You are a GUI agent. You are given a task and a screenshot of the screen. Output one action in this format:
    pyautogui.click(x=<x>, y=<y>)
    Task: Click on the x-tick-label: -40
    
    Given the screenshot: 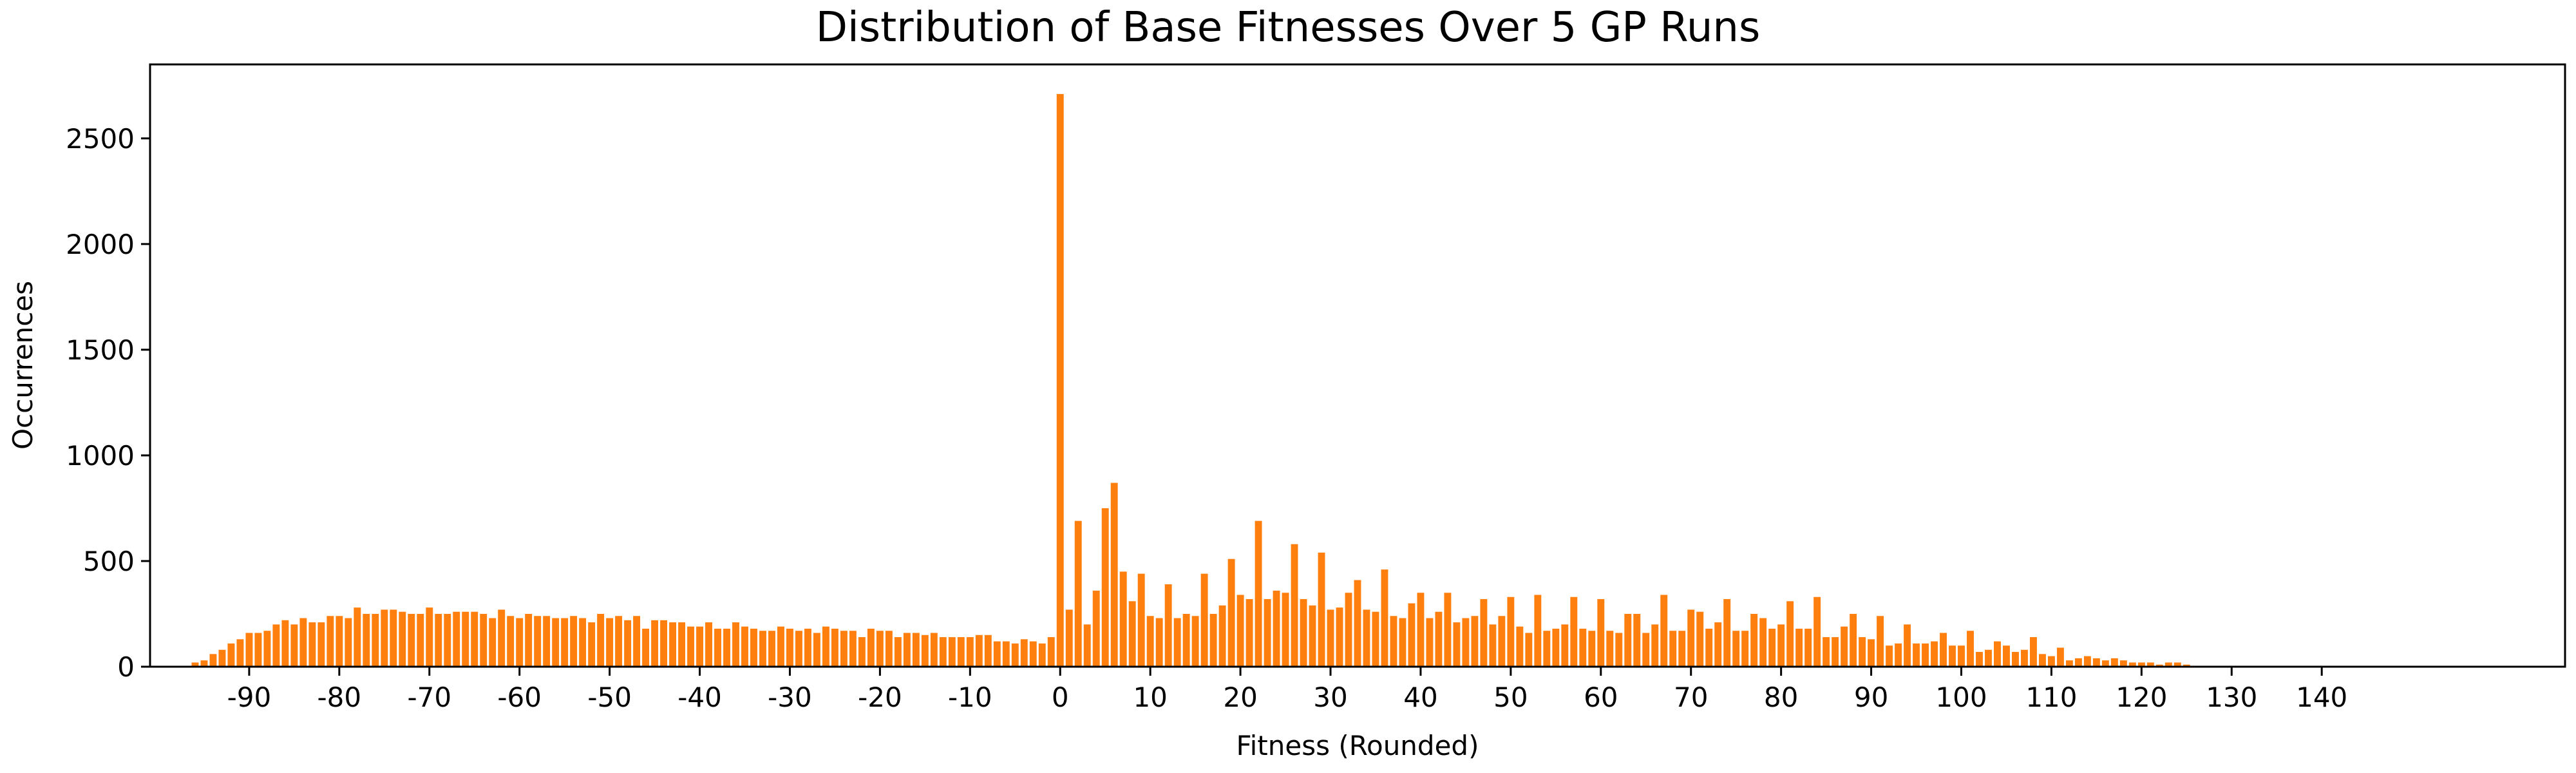 What is the action you would take?
    pyautogui.click(x=699, y=697)
    